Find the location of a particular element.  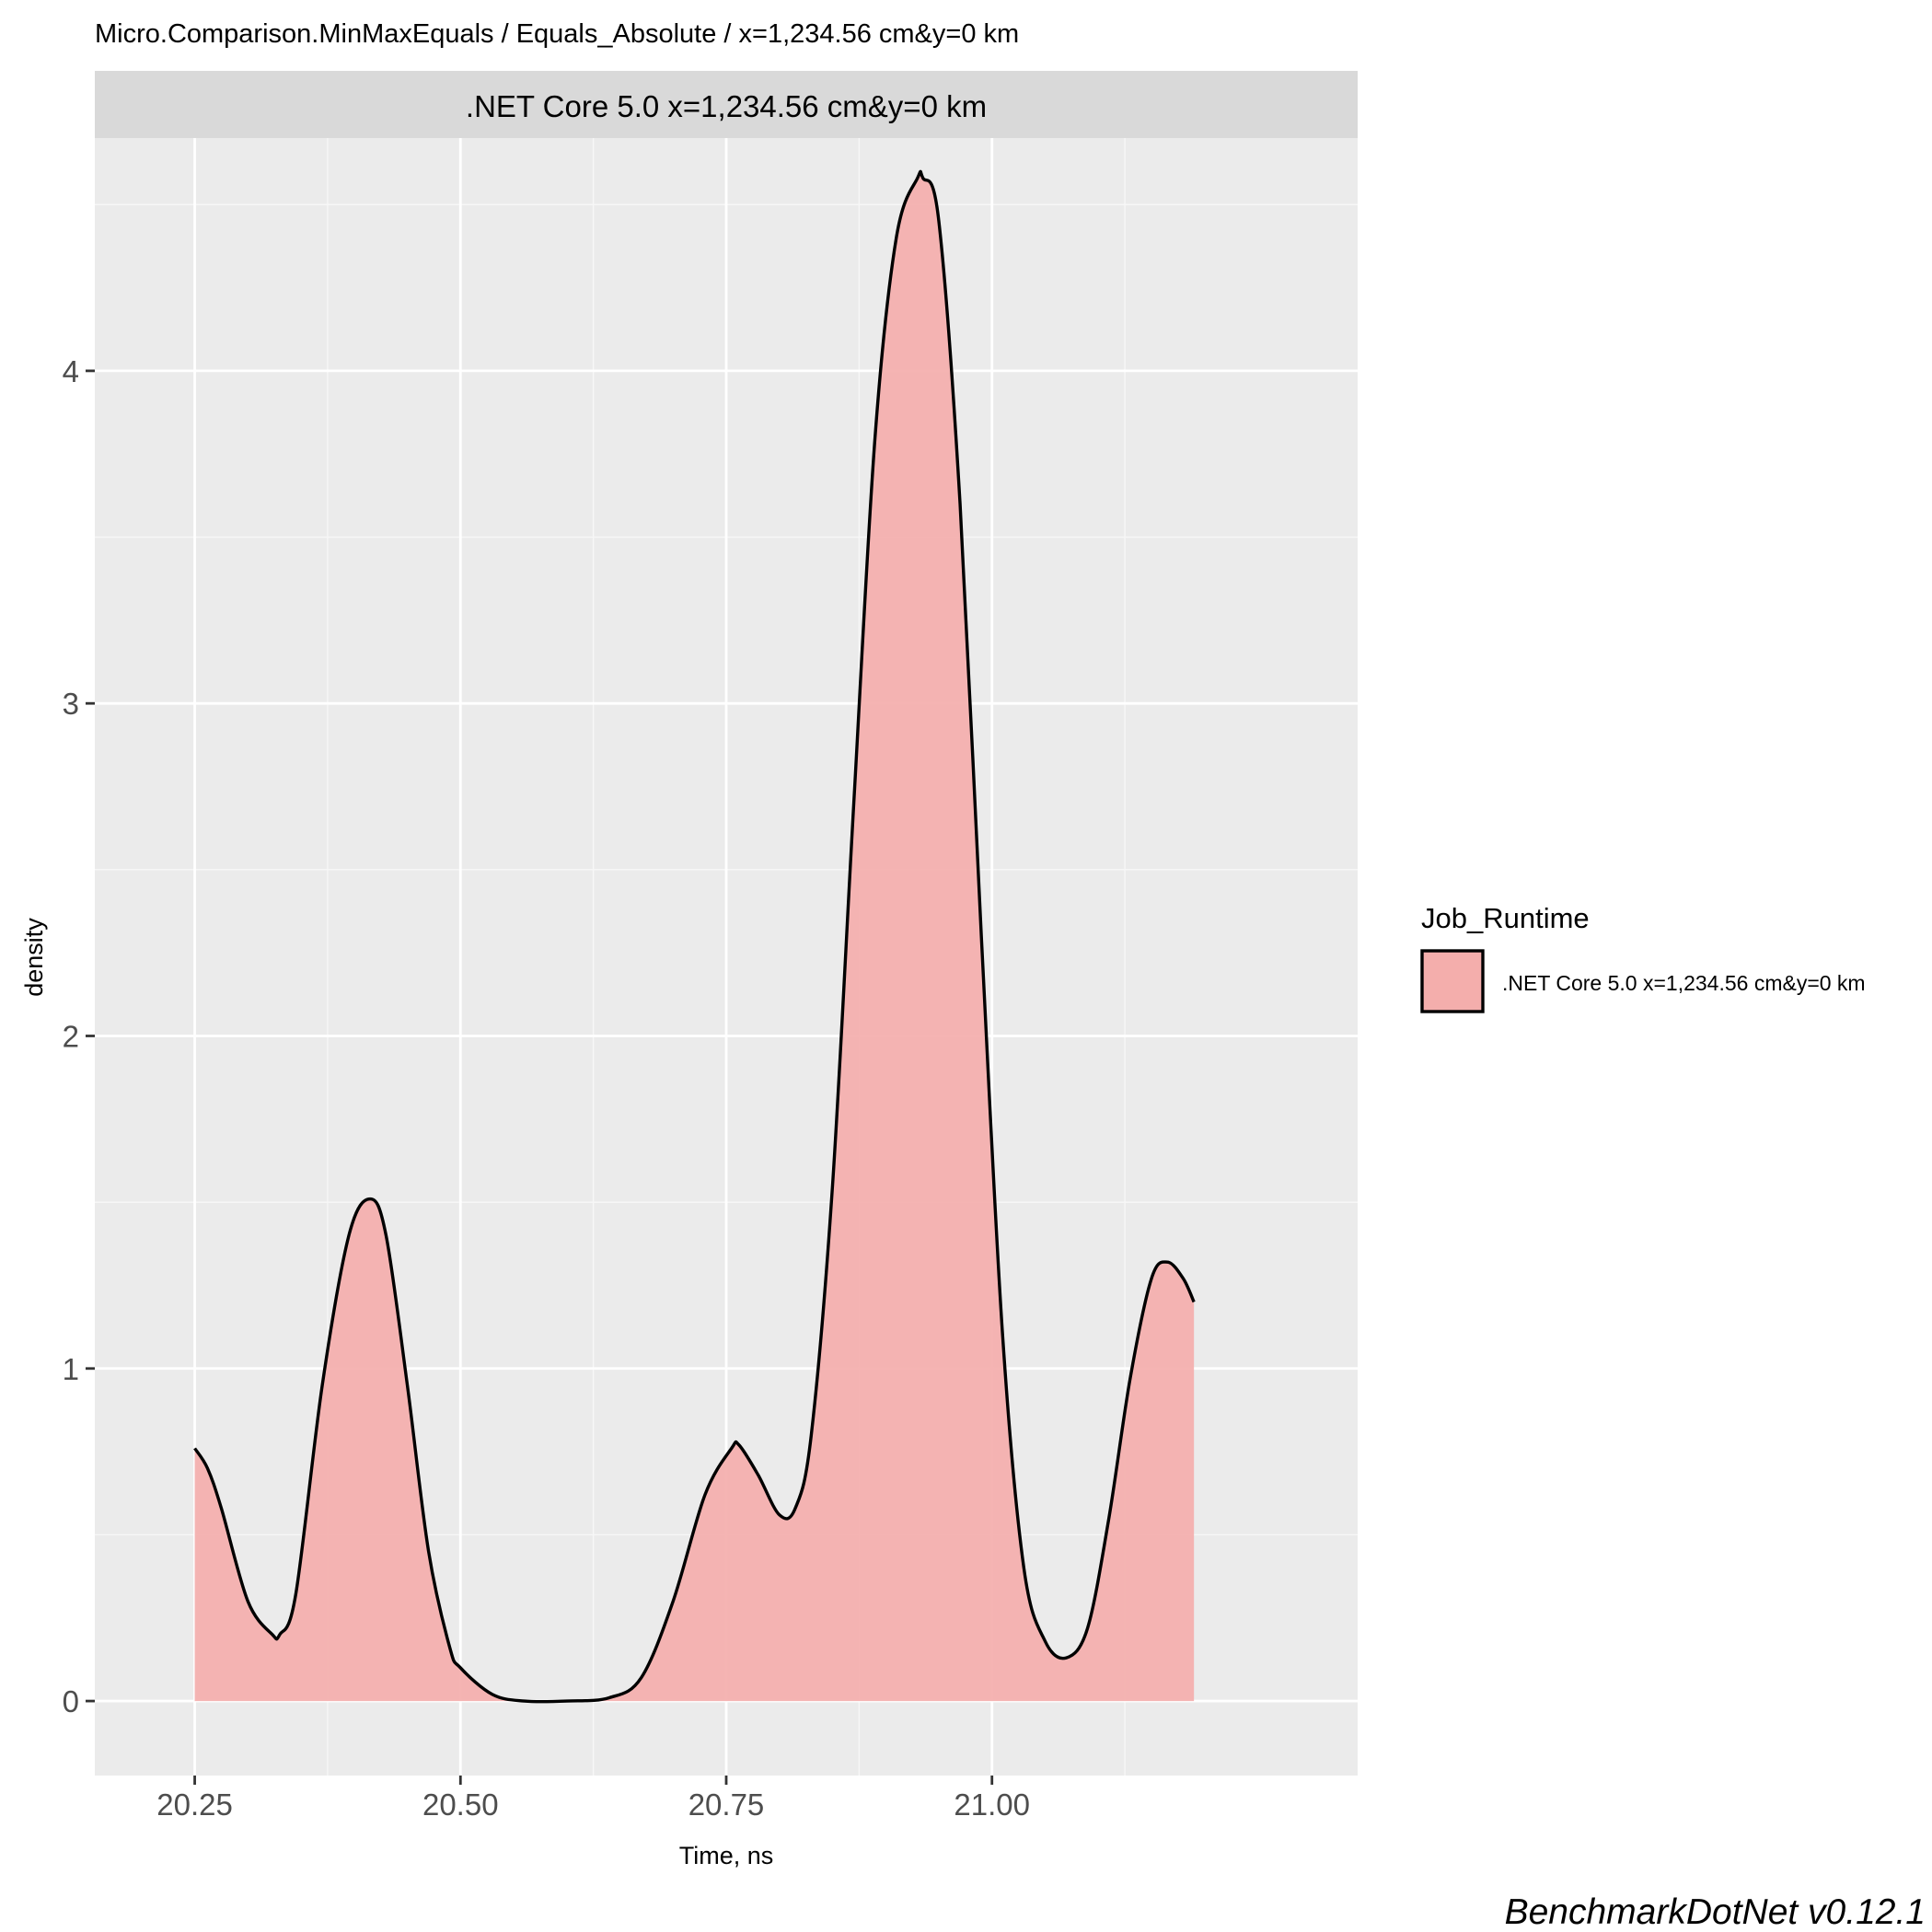

legend-title: Job_Runtime is located at coordinates (1506, 918).